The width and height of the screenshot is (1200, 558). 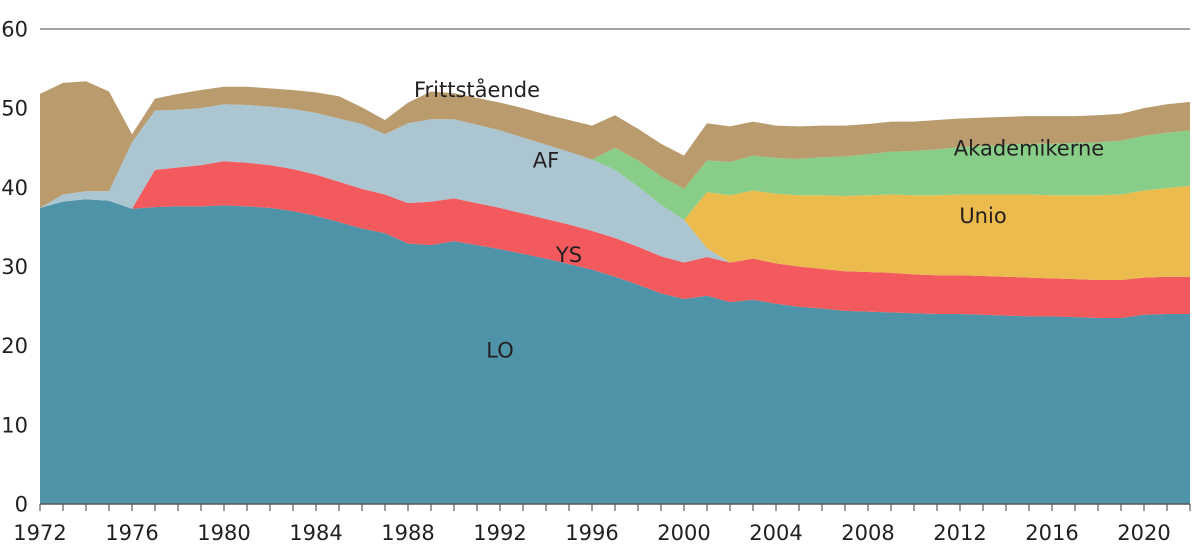 I want to click on x-axis-tick-label: 2008, so click(x=867, y=533).